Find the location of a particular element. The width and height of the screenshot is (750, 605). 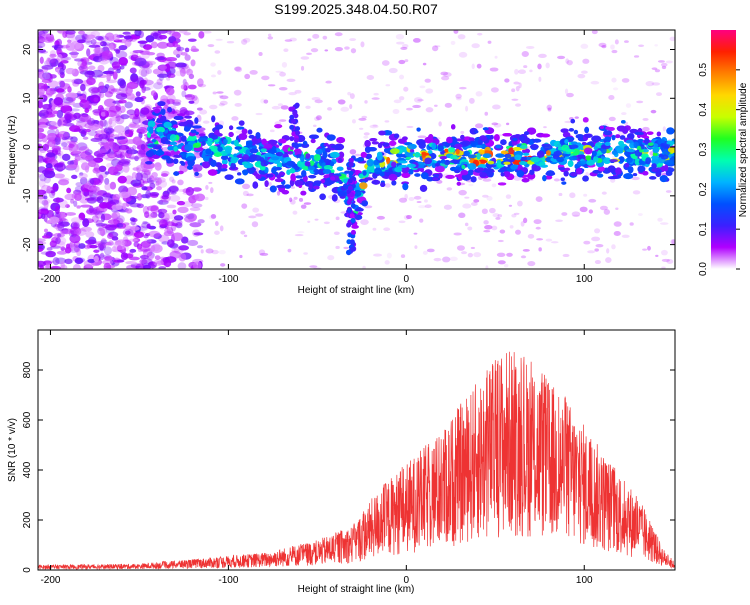

colorbar-gradient is located at coordinates (723, 149).